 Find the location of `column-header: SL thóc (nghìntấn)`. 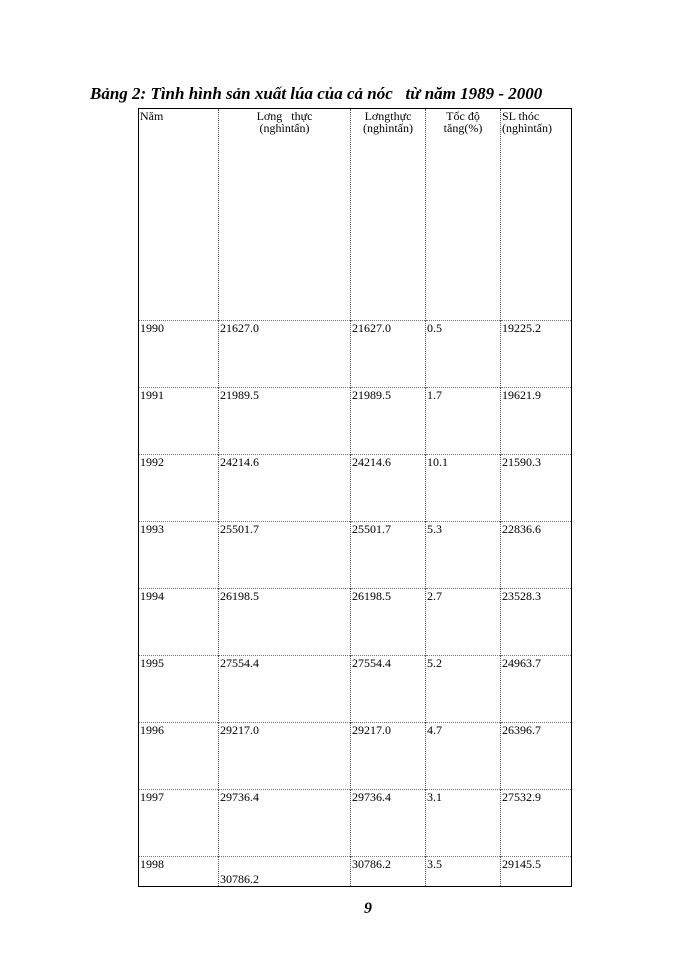

column-header: SL thóc (nghìntấn) is located at coordinates (536, 214).